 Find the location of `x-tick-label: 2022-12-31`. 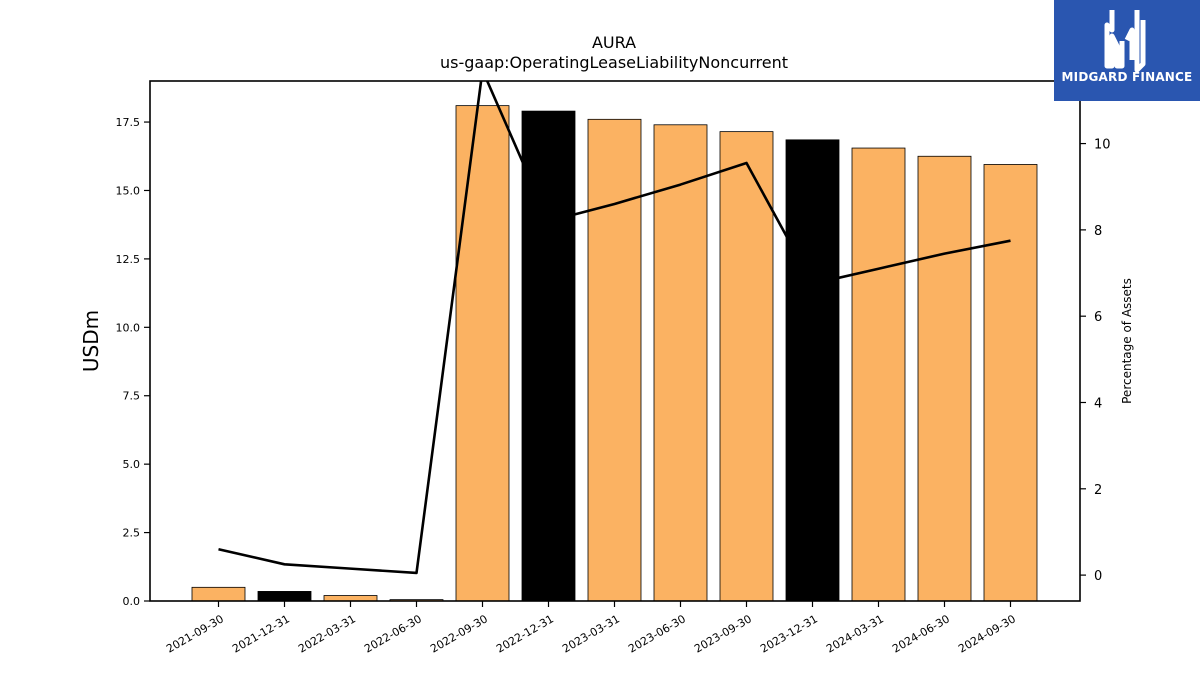

x-tick-label: 2022-12-31 is located at coordinates (525, 633).